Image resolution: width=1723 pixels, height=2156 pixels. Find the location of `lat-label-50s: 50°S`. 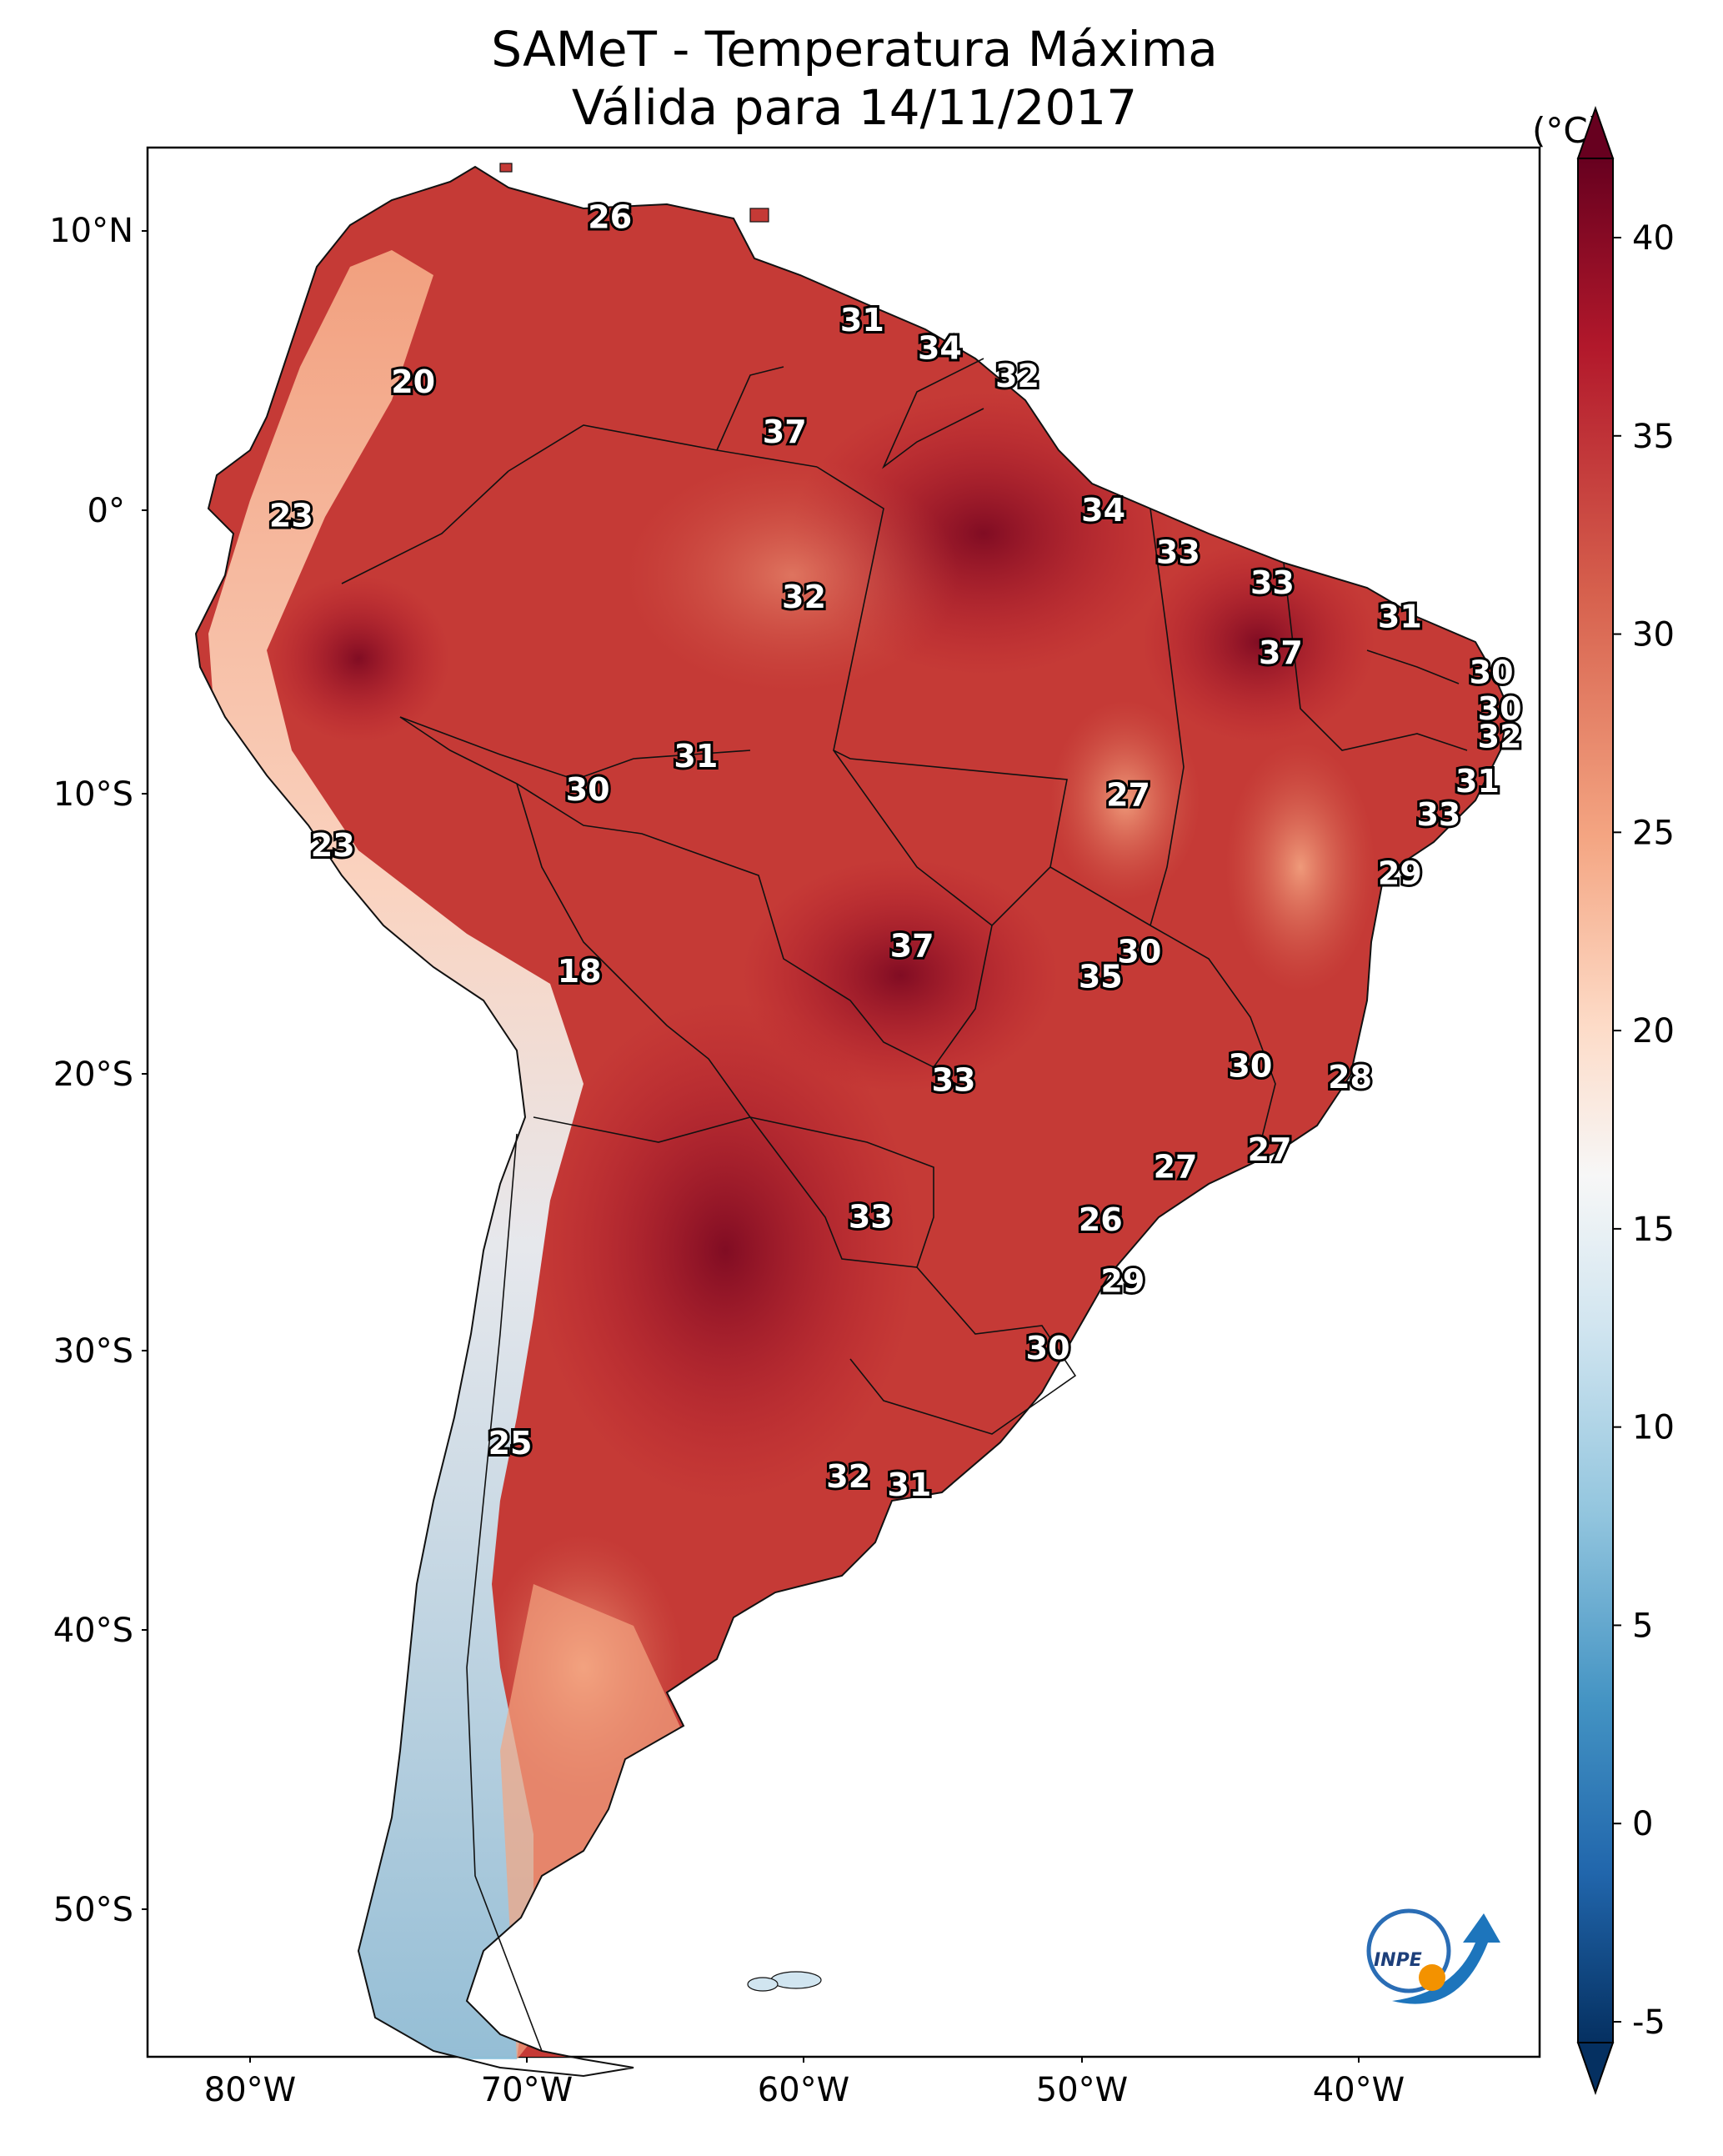

lat-label-50s: 50°S is located at coordinates (93, 1910).